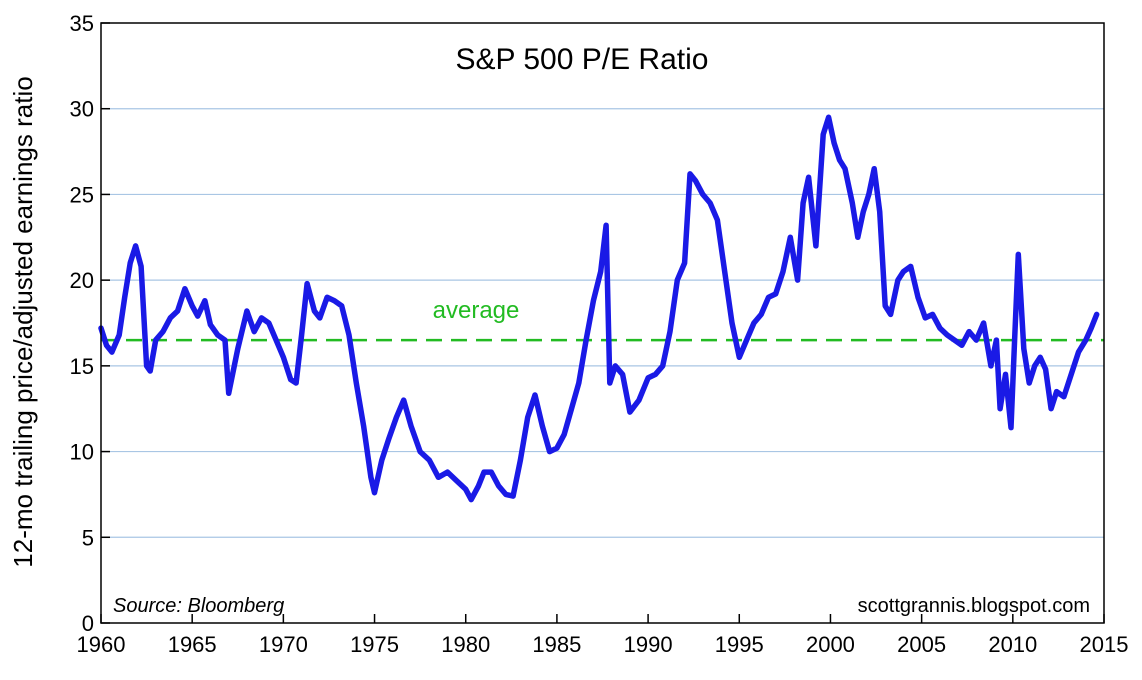  What do you see at coordinates (82, 452) in the screenshot?
I see `y-tick-label-10: 10` at bounding box center [82, 452].